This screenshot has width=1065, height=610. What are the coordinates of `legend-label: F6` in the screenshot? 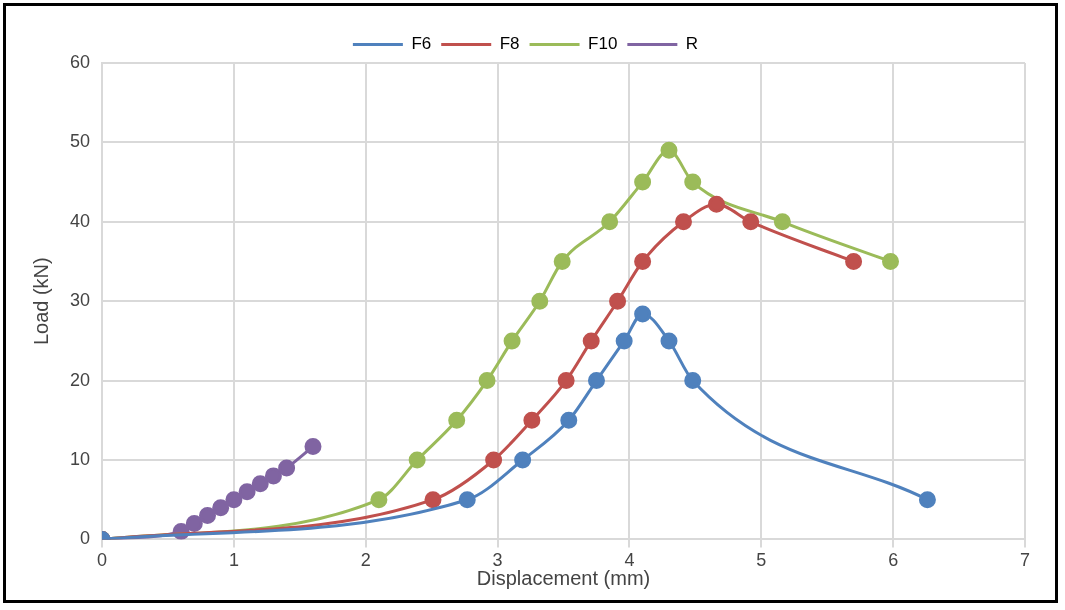 It's located at (421, 44).